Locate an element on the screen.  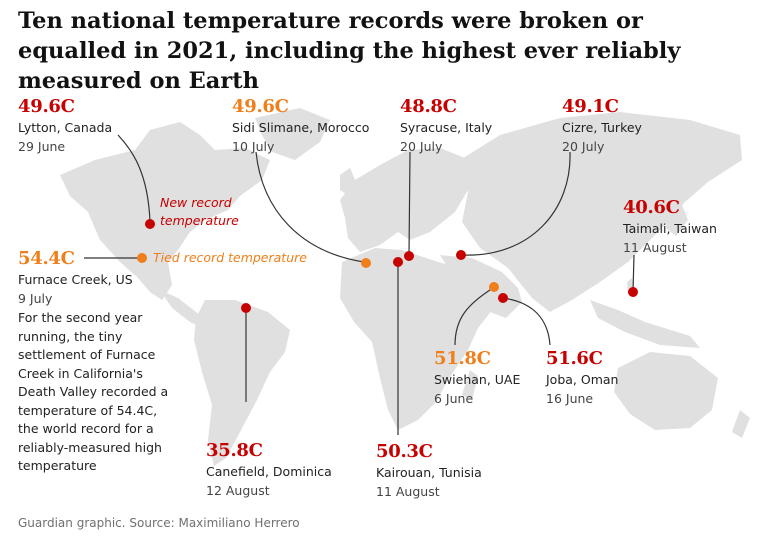
record-lytton: 49.6C Lytton, Canada 29 June is located at coordinates (65, 126).